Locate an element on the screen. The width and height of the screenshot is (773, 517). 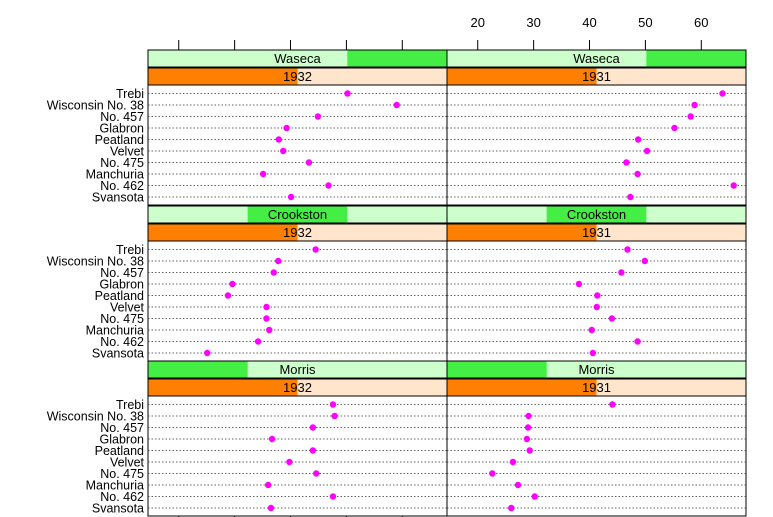
x-tick-label: 60 is located at coordinates (701, 22).